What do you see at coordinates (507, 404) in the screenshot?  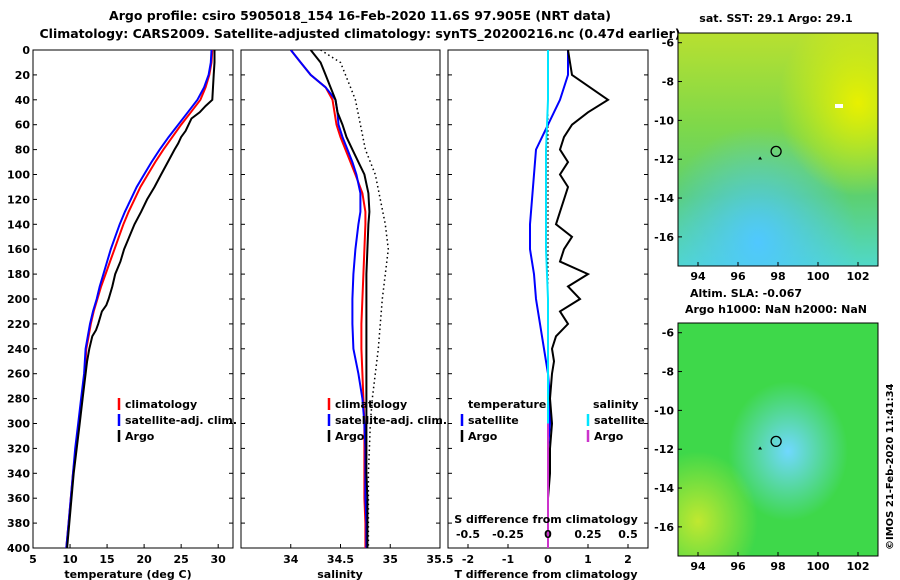 I see `legend-temperature-title: temperature` at bounding box center [507, 404].